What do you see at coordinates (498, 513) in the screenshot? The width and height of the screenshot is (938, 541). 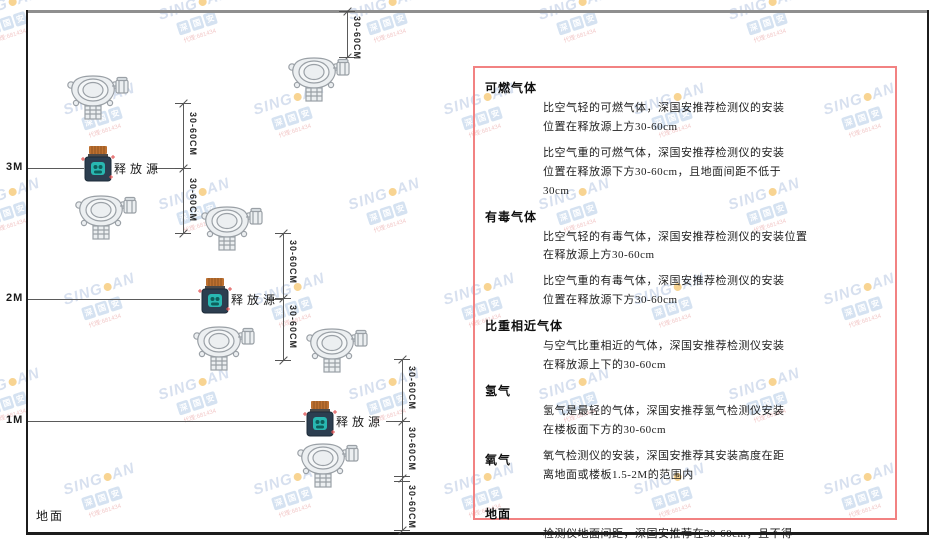 I see `section-heading: 地面` at bounding box center [498, 513].